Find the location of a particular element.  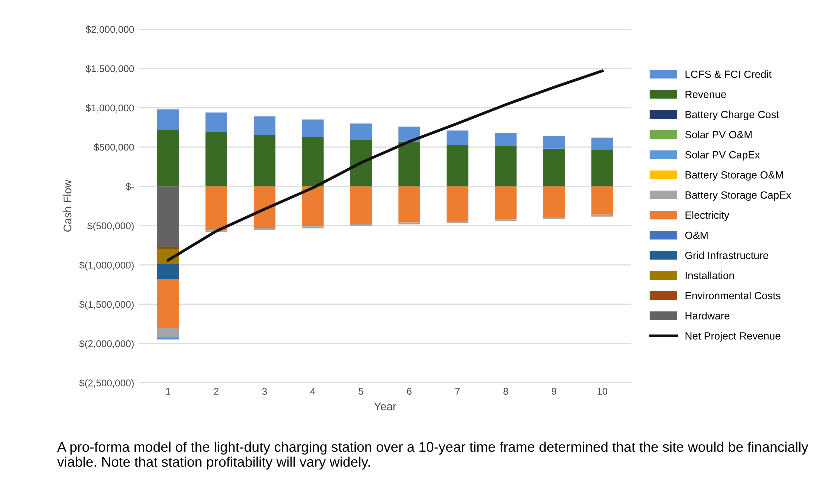

legend-label: Hardware is located at coordinates (708, 316).